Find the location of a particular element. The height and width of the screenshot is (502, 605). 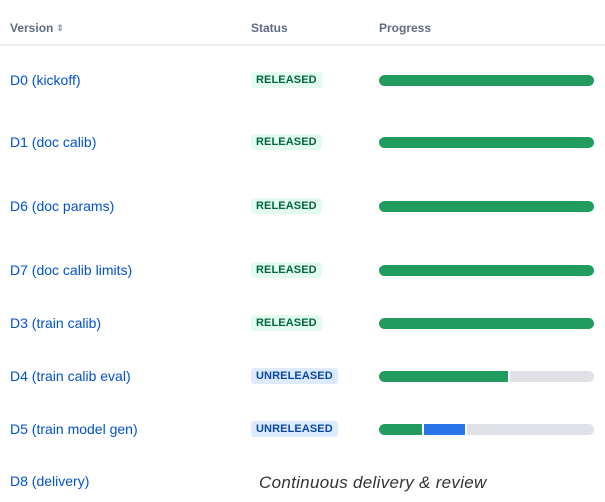

table-row: D5 (train model gen) UNRELEASED is located at coordinates (302, 431).